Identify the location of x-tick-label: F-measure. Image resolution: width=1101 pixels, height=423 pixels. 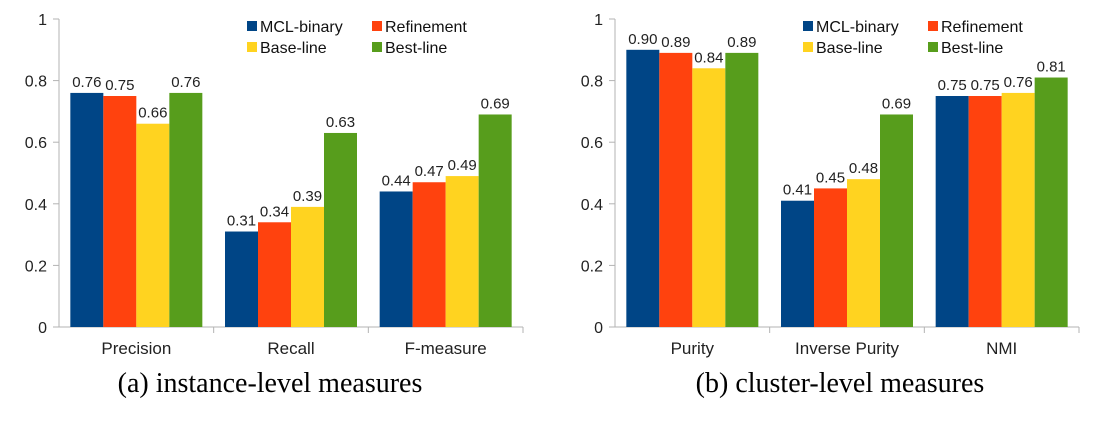
(446, 348).